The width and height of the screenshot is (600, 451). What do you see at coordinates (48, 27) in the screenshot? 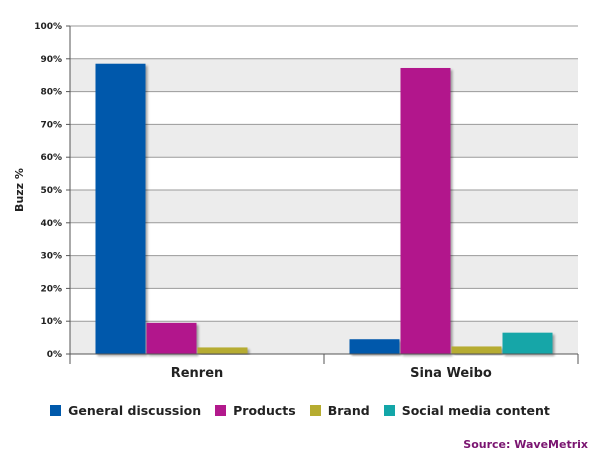
I see `y-tick-label: 100%` at bounding box center [48, 27].